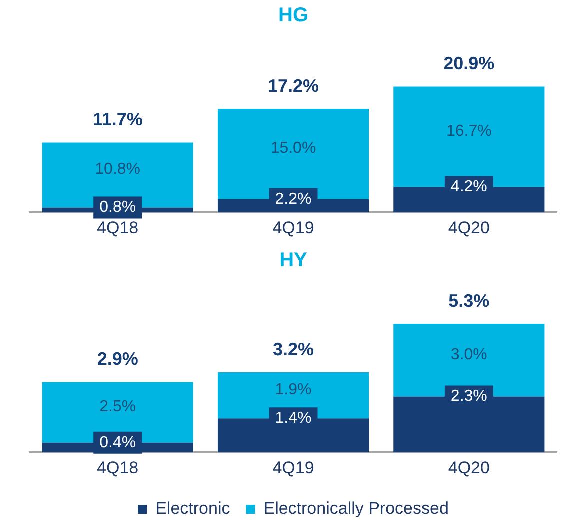  I want to click on data-label: 2.3%, so click(469, 397).